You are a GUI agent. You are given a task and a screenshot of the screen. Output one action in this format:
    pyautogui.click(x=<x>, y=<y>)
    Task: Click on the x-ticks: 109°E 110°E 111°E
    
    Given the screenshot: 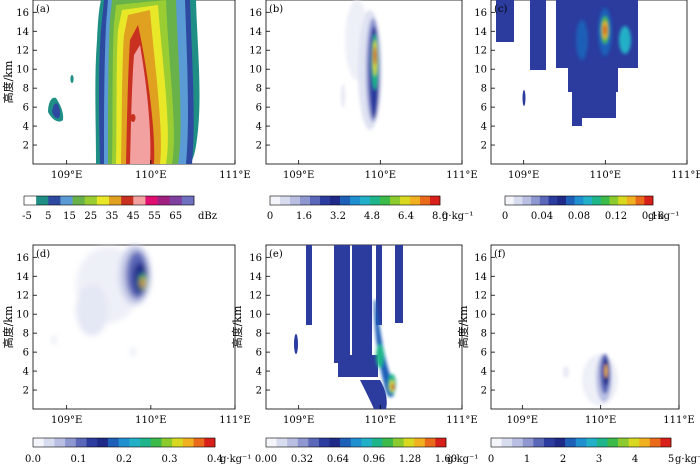 What is the action you would take?
    pyautogui.click(x=380, y=170)
    